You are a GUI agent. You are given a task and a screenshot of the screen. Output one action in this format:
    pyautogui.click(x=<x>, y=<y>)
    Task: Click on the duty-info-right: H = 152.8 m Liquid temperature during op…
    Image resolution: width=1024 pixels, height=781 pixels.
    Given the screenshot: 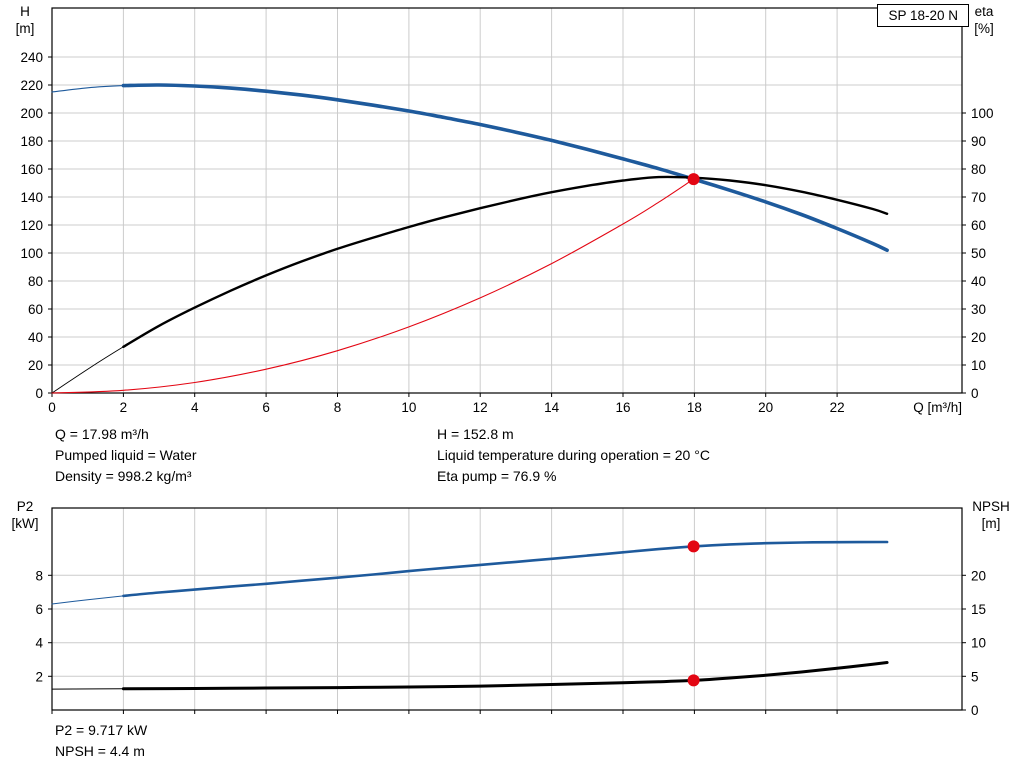 What is the action you would take?
    pyautogui.click(x=573, y=455)
    